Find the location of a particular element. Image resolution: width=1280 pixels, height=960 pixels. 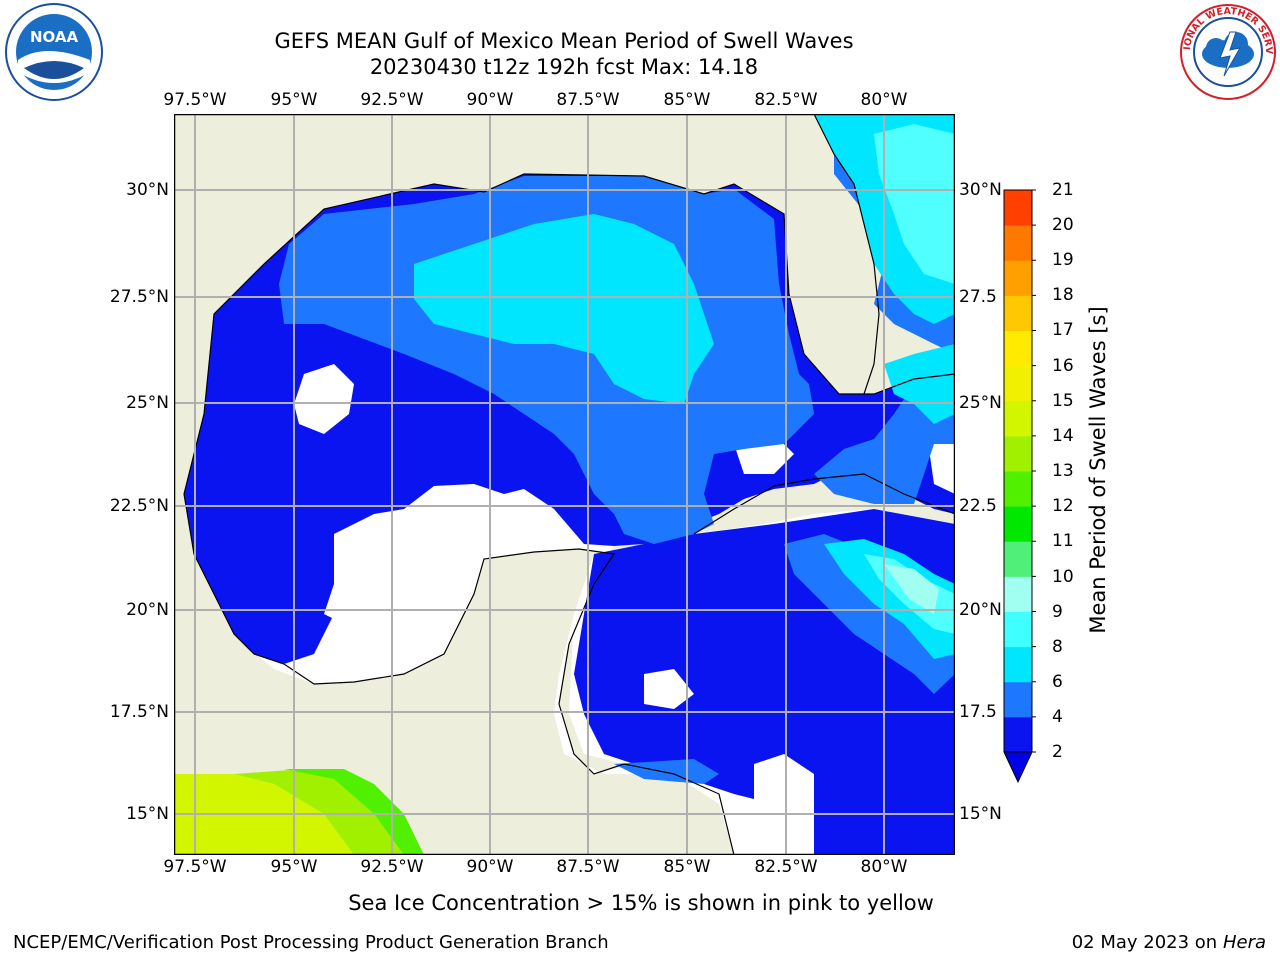

colorbar-tick: 19 is located at coordinates (1063, 260).